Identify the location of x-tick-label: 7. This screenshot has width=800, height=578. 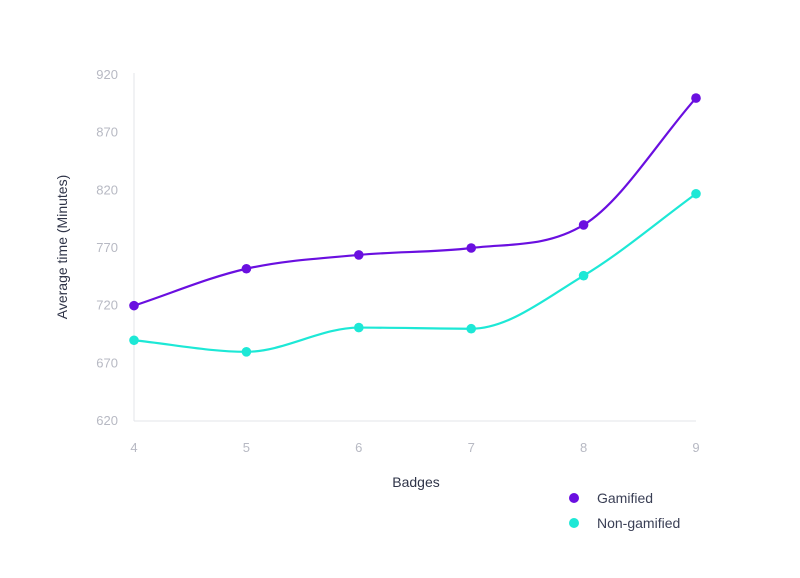
(471, 447).